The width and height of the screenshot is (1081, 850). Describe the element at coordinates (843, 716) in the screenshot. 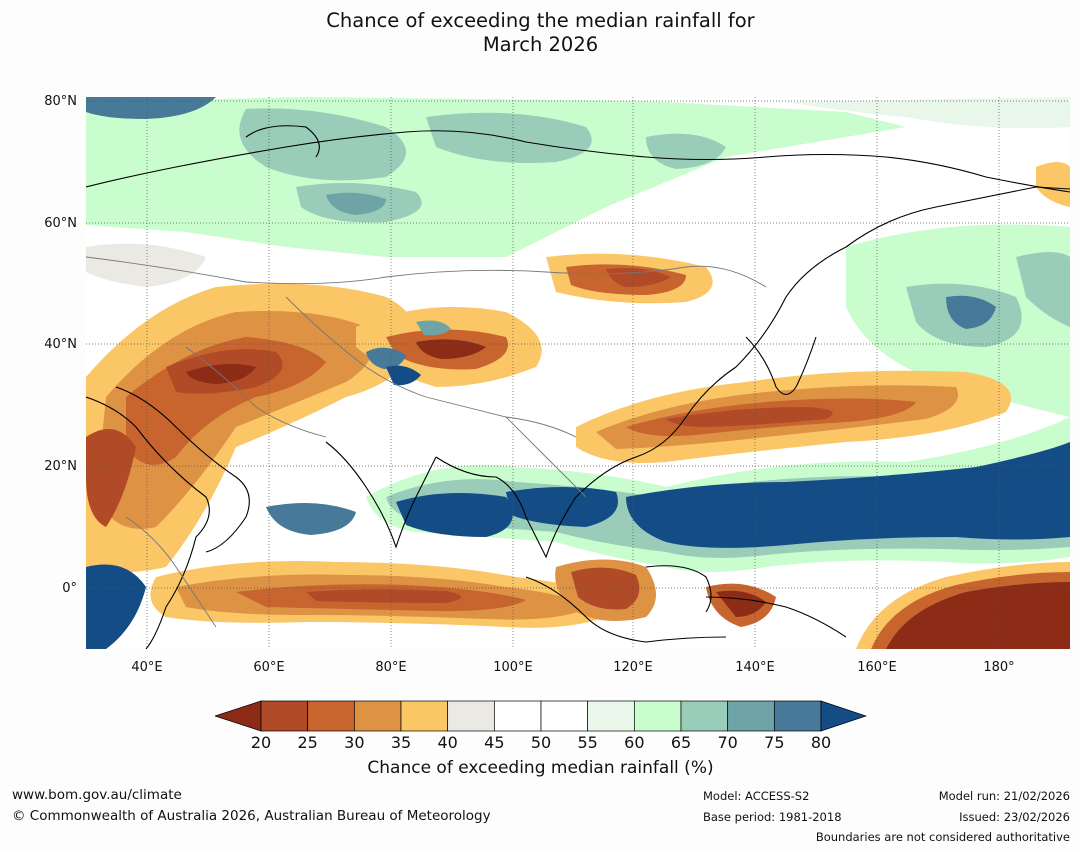

I see `colorbar-arrow-high` at that location.